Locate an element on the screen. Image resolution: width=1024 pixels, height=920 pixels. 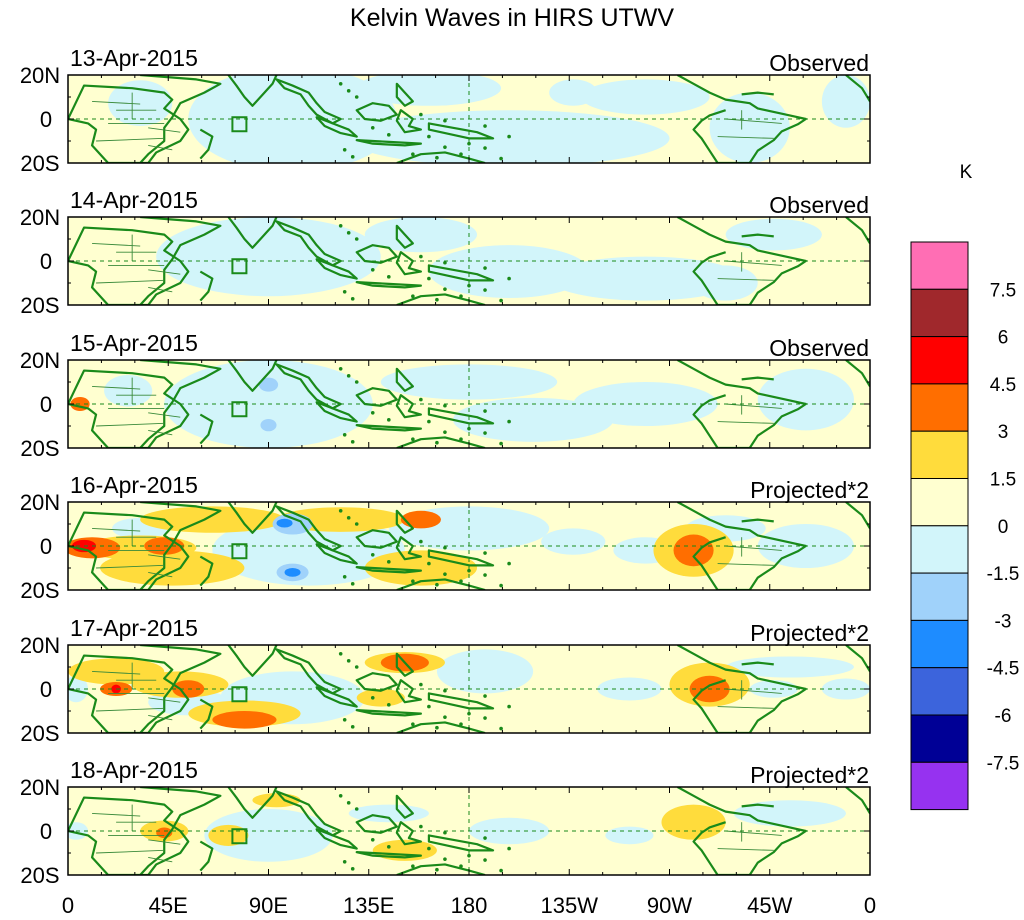
panel-date: 17-Apr-2015 is located at coordinates (134, 628).